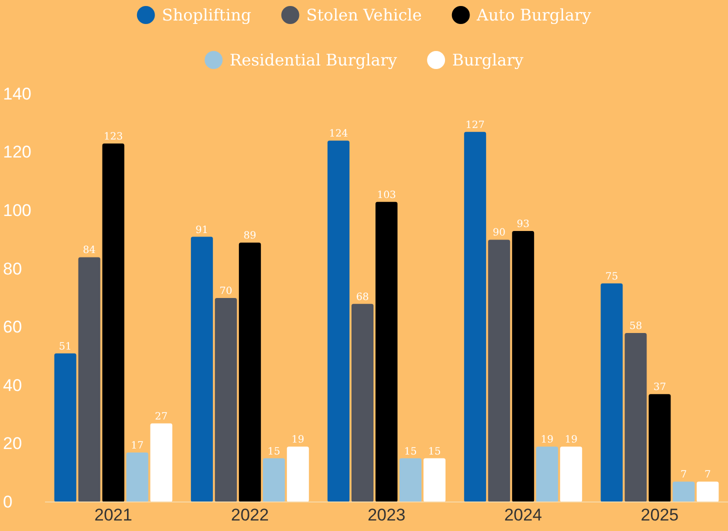  I want to click on legend-label: Burglary, so click(488, 60).